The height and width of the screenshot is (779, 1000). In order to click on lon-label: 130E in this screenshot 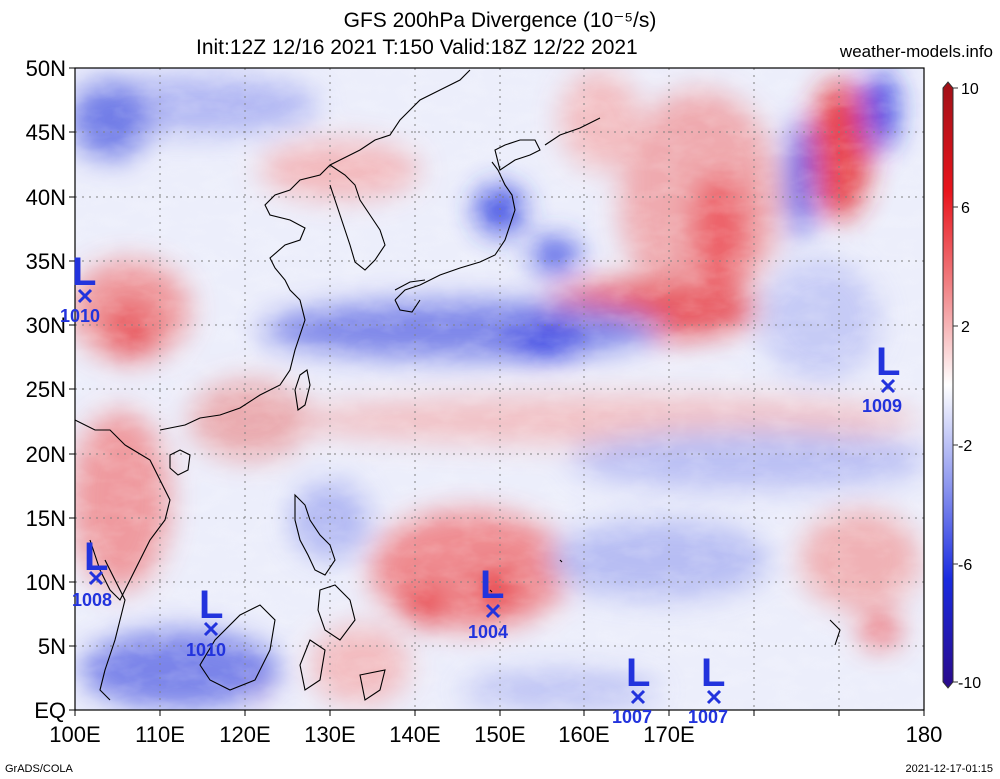, I will do `click(329, 734)`.